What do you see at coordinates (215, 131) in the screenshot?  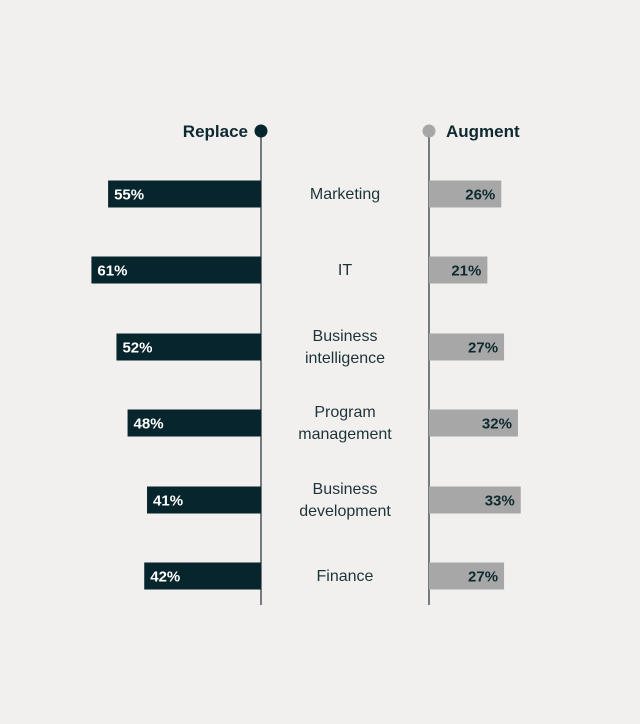 I see `replace-series-name: Replace` at bounding box center [215, 131].